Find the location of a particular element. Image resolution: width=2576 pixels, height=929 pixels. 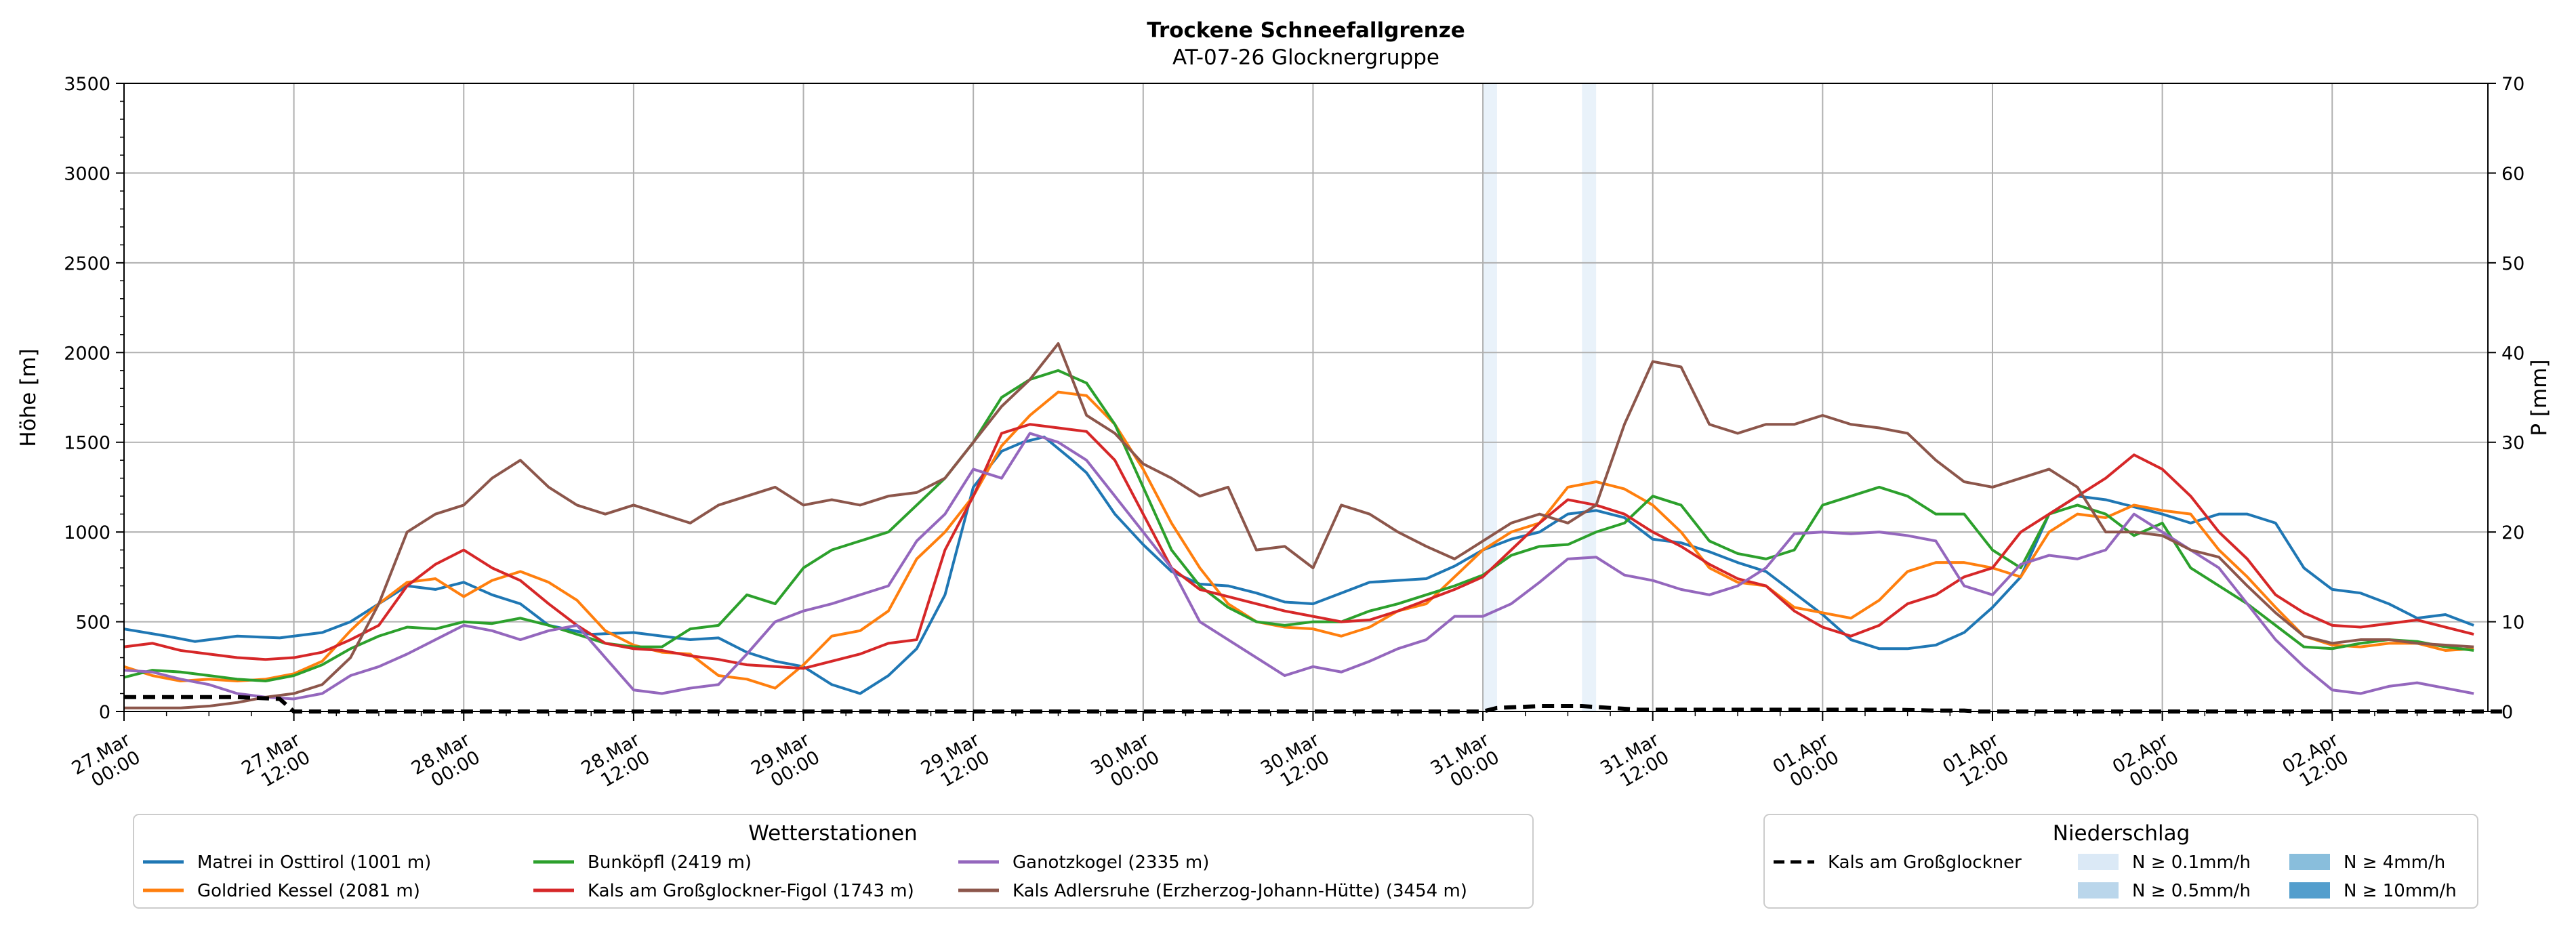

y-tick-label-2: 1000 is located at coordinates (87, 532).